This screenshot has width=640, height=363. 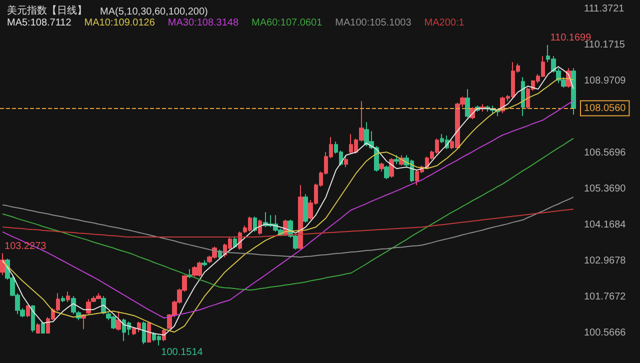 I want to click on y-tick-label: 101.7672, so click(x=605, y=297).